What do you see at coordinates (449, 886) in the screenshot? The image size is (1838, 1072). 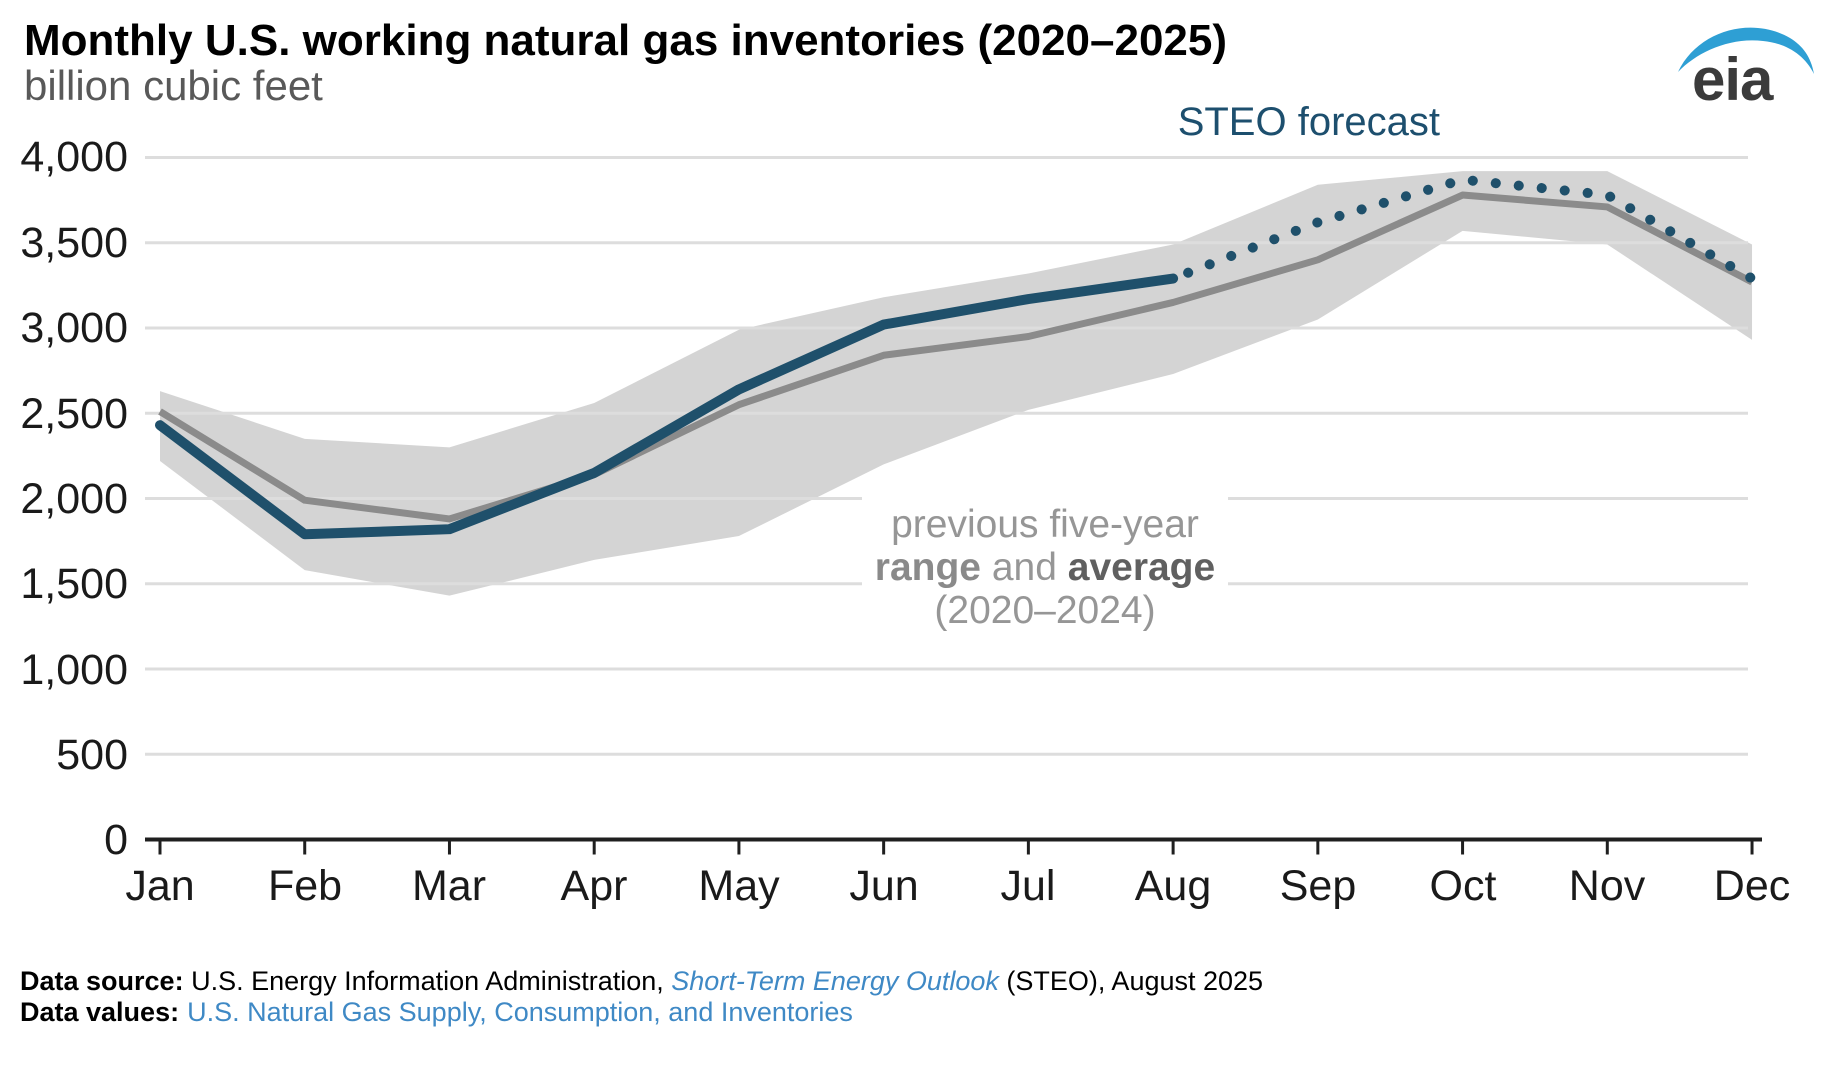 I see `x-tick-mar: Mar` at bounding box center [449, 886].